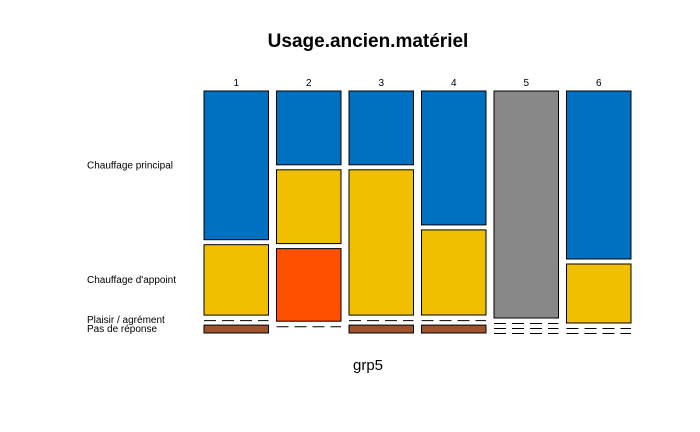  What do you see at coordinates (381, 128) in the screenshot?
I see `tile-col3-chauffage-principal` at bounding box center [381, 128].